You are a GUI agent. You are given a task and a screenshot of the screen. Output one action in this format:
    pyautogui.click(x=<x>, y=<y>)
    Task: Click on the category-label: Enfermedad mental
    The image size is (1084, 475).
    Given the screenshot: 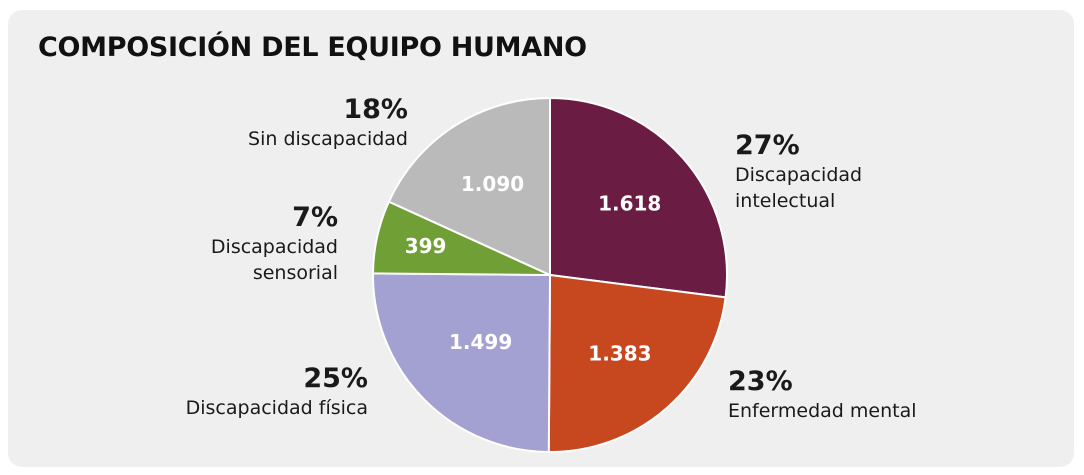 What is the action you would take?
    pyautogui.click(x=822, y=411)
    